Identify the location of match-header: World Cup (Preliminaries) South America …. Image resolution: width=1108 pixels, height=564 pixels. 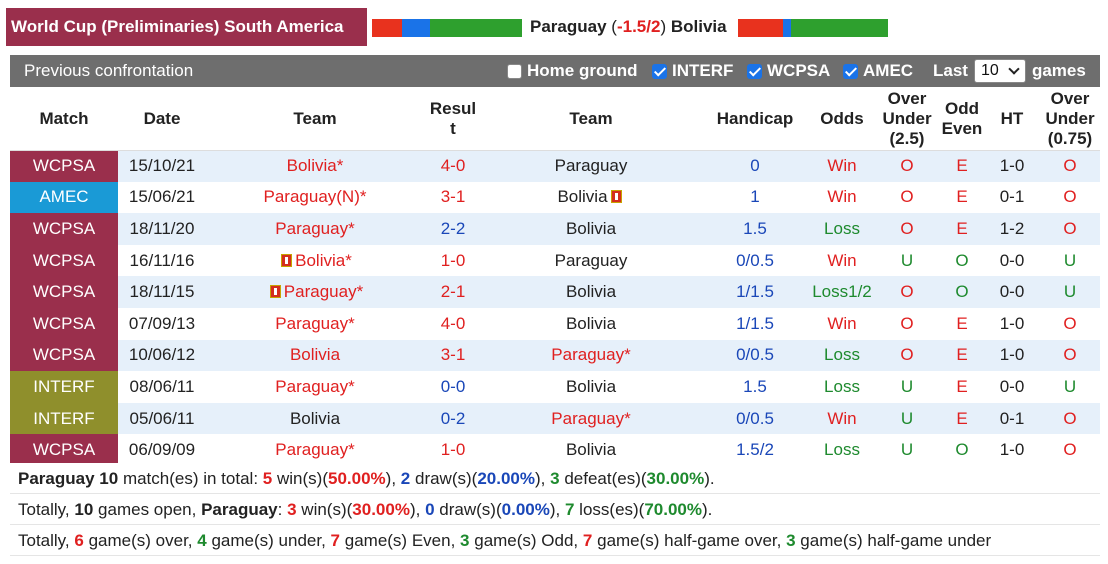
(554, 26).